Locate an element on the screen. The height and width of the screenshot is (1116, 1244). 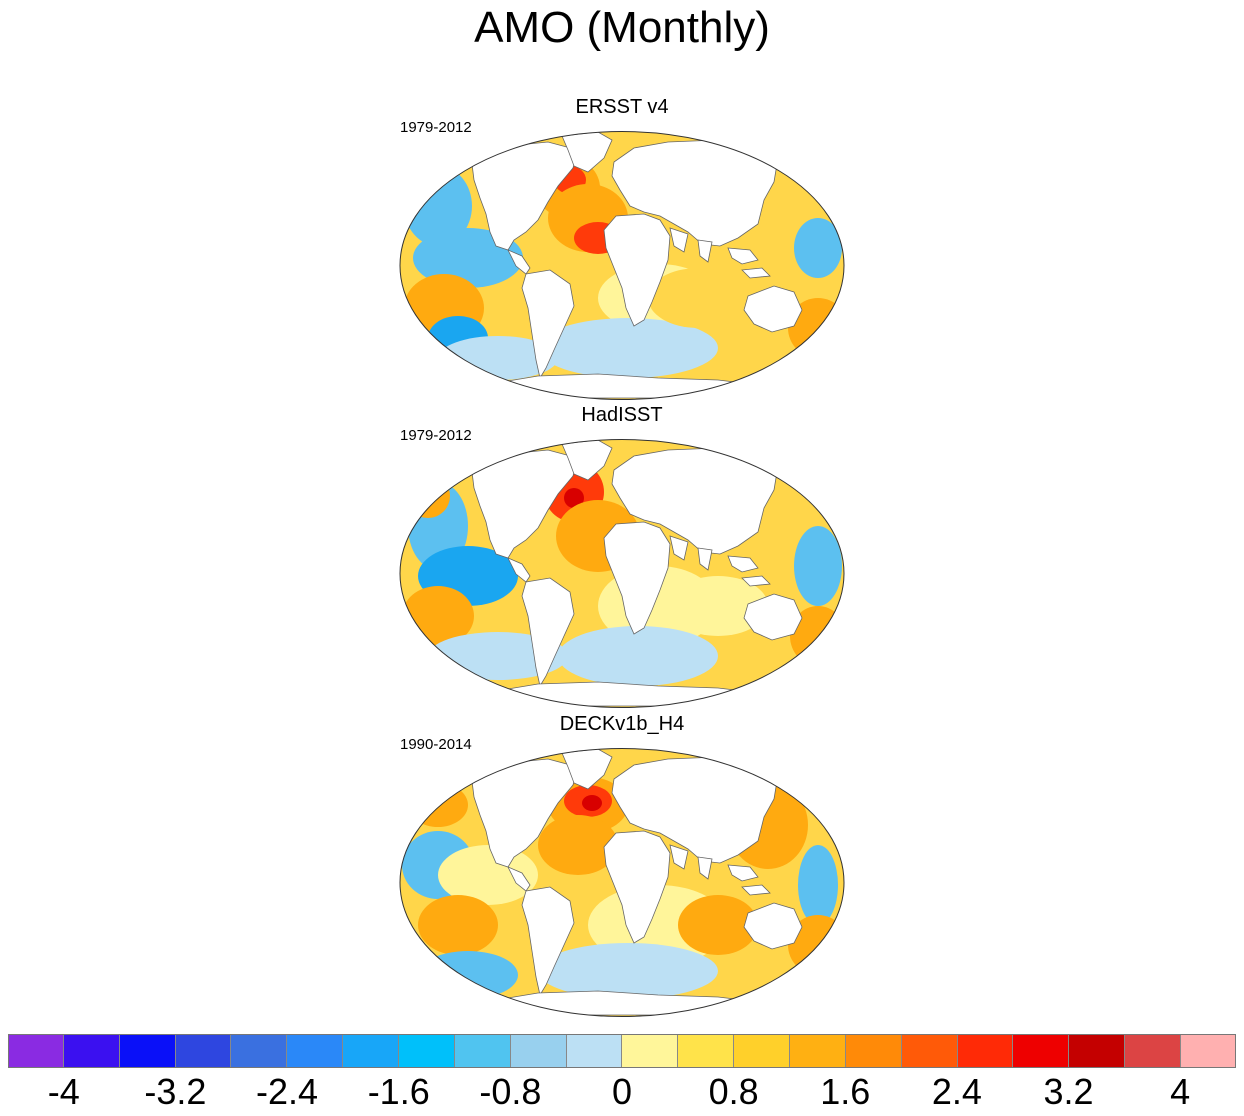
colorbar-tick-label: 4 is located at coordinates (1180, 1091).